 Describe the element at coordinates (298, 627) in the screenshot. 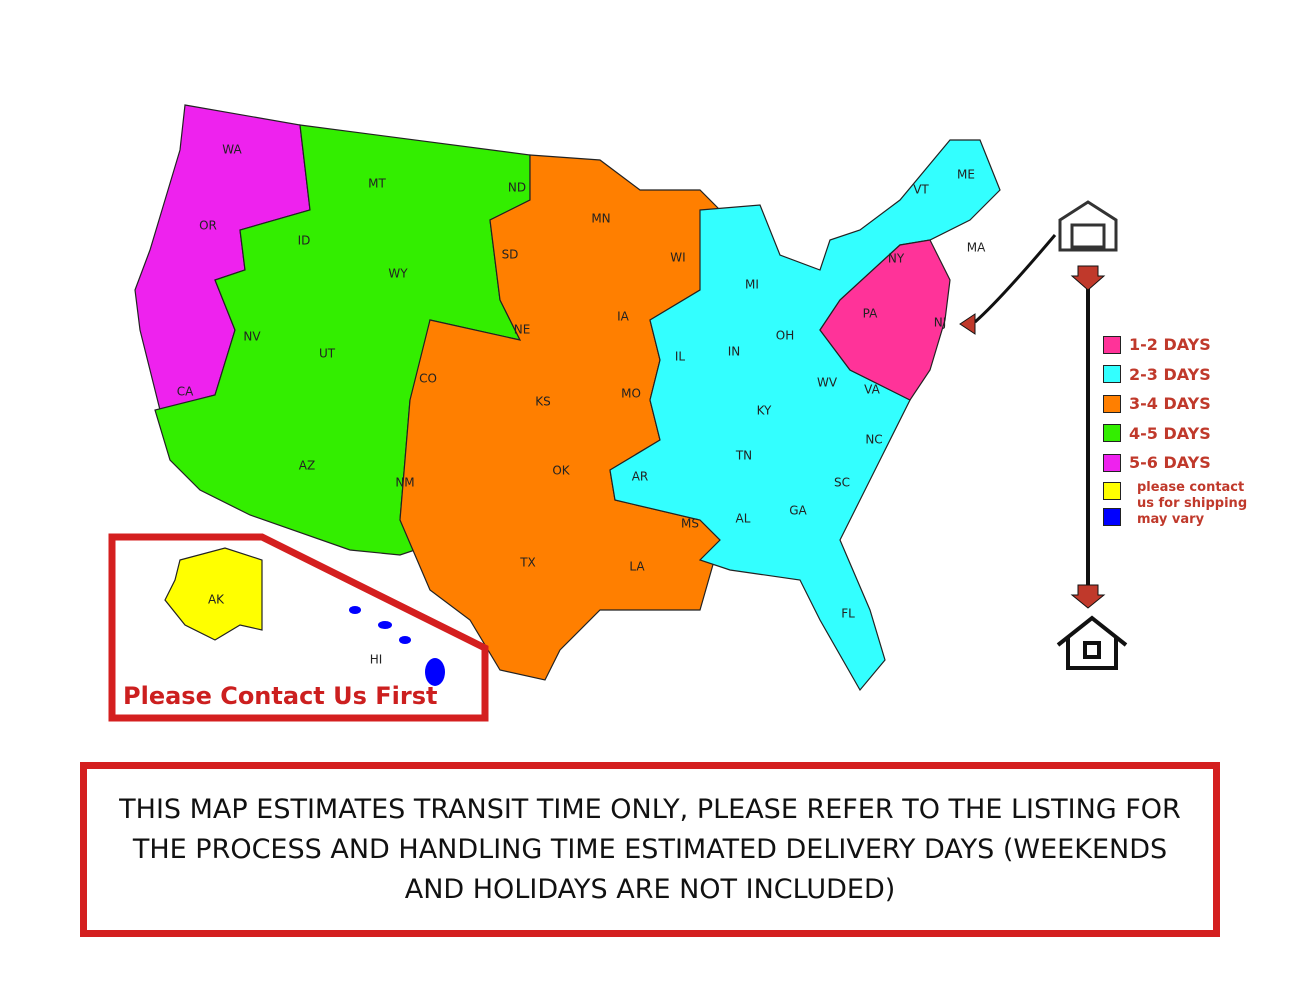

I see `alaska-box` at that location.